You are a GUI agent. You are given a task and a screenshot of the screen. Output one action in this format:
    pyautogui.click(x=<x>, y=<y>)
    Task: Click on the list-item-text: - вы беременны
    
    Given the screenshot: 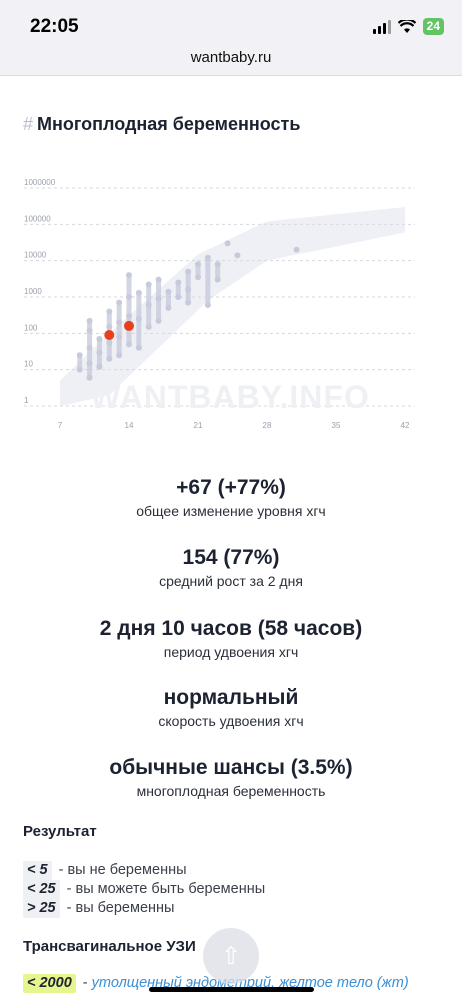 What is the action you would take?
    pyautogui.click(x=118, y=908)
    